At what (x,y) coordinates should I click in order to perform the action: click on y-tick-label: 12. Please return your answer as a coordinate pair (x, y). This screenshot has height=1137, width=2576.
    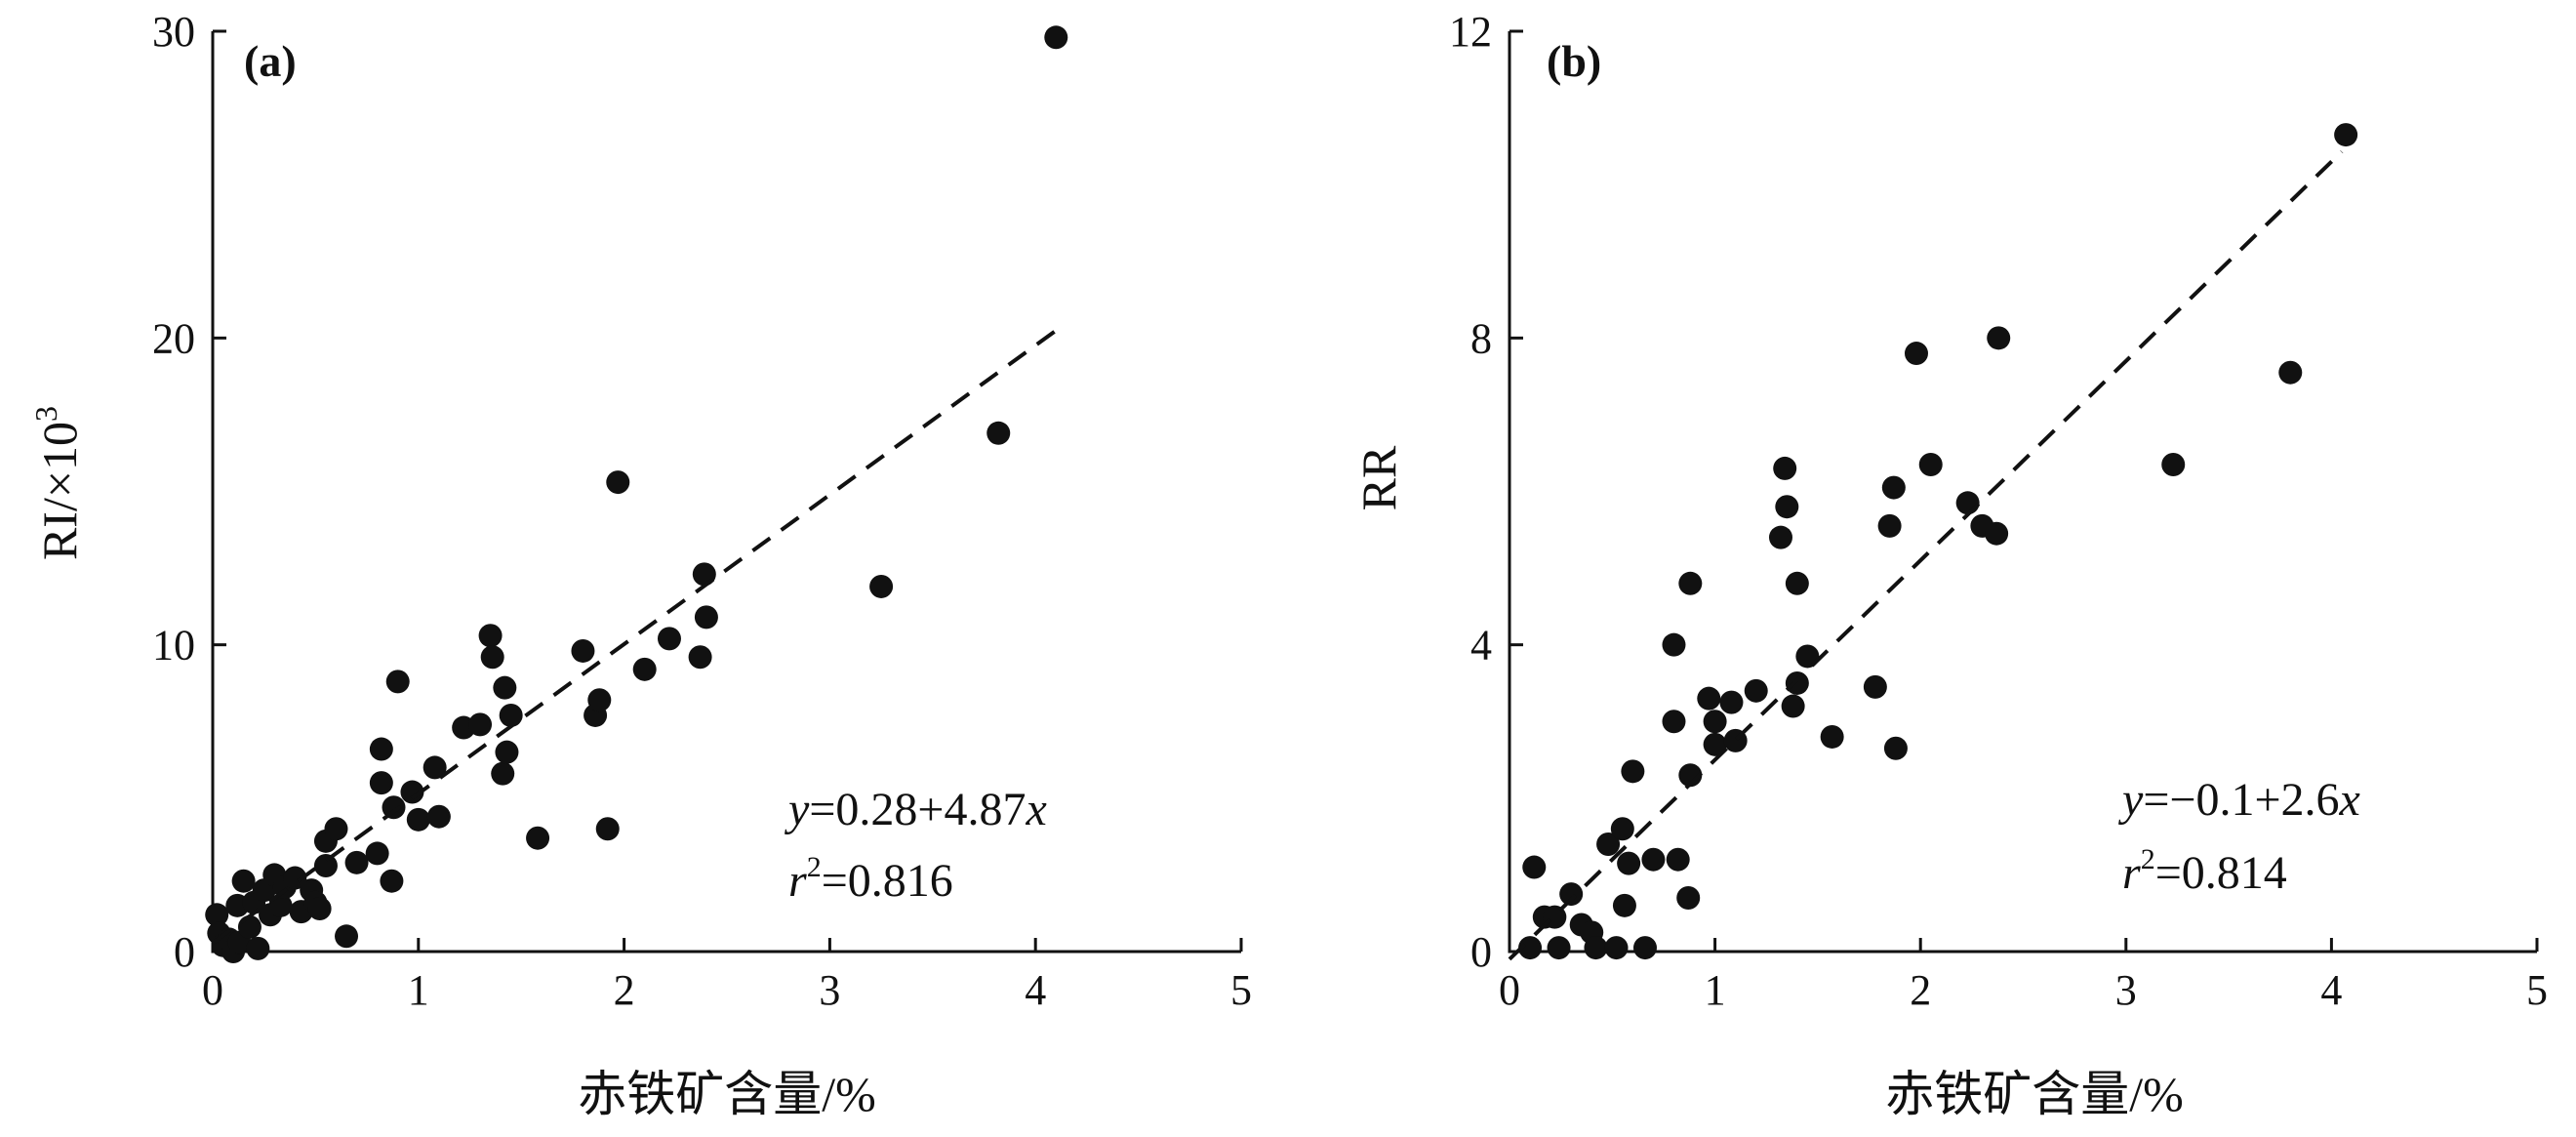
    Looking at the image, I should click on (1470, 32).